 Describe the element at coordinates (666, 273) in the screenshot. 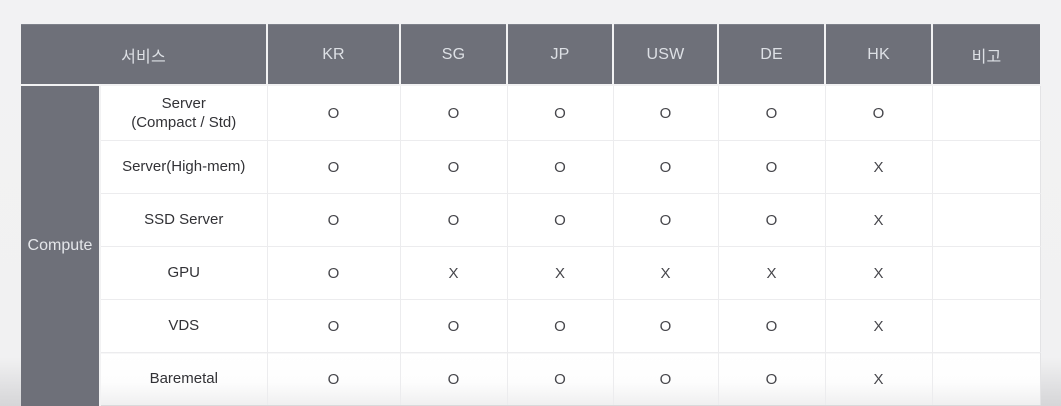

I see `availability-cell-usw: X` at that location.